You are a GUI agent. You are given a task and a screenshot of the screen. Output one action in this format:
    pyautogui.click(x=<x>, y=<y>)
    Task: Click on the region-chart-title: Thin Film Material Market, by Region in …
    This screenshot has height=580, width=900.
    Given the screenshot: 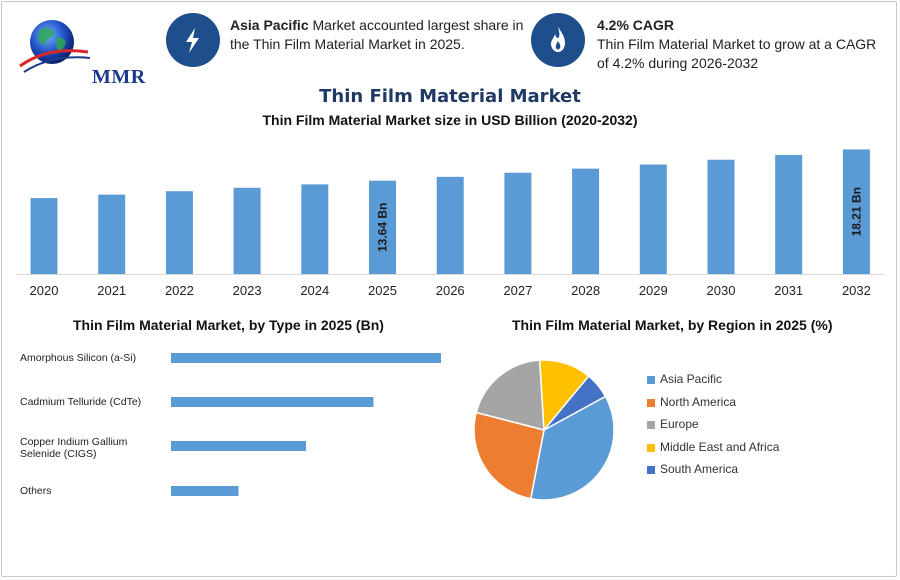 What is the action you would take?
    pyautogui.click(x=672, y=325)
    